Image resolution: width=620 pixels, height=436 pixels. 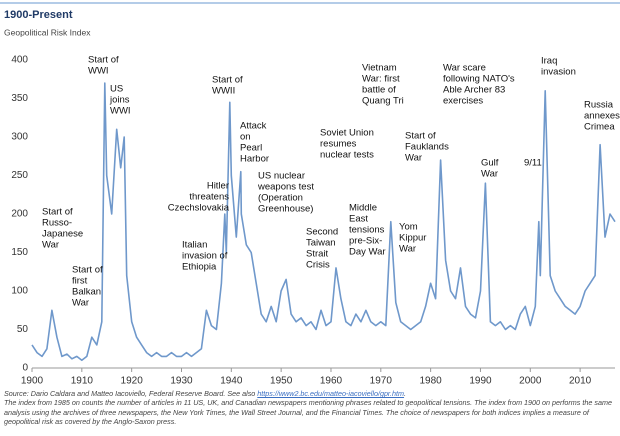 I want to click on annotation: Kippur, so click(x=412, y=238).